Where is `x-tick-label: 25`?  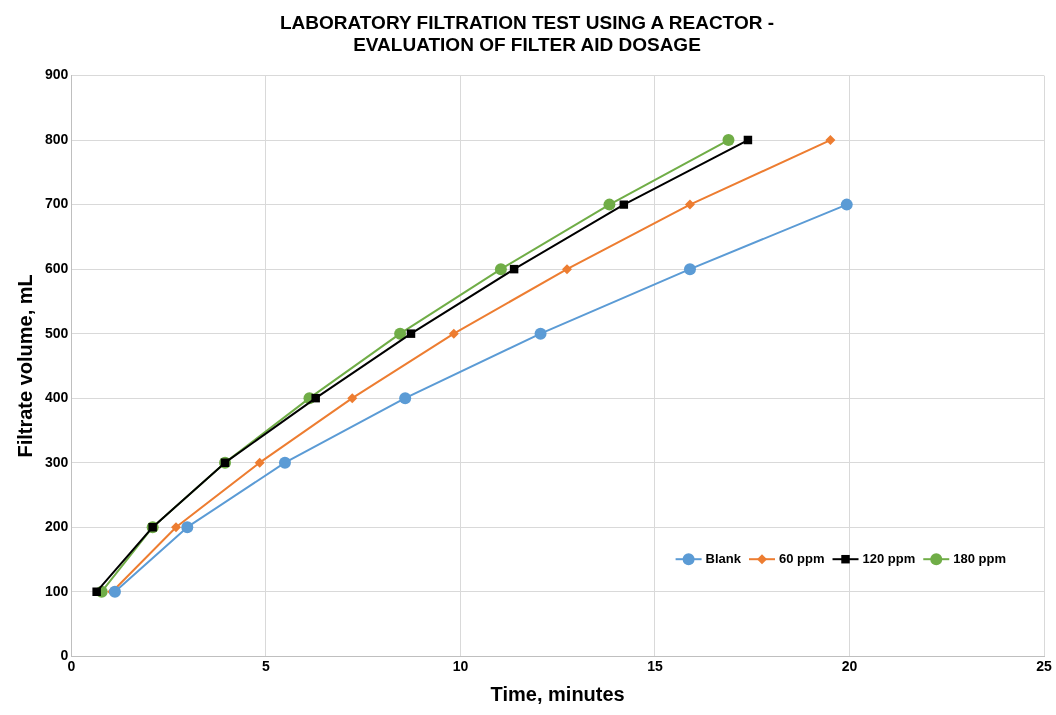 x-tick-label: 25 is located at coordinates (1044, 666).